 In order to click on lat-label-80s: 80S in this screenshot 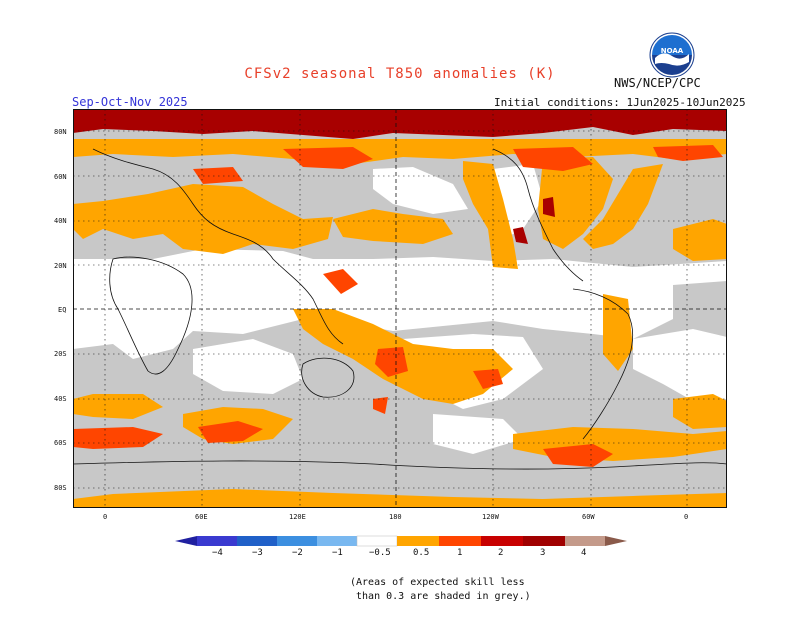, I will do `click(60, 488)`.